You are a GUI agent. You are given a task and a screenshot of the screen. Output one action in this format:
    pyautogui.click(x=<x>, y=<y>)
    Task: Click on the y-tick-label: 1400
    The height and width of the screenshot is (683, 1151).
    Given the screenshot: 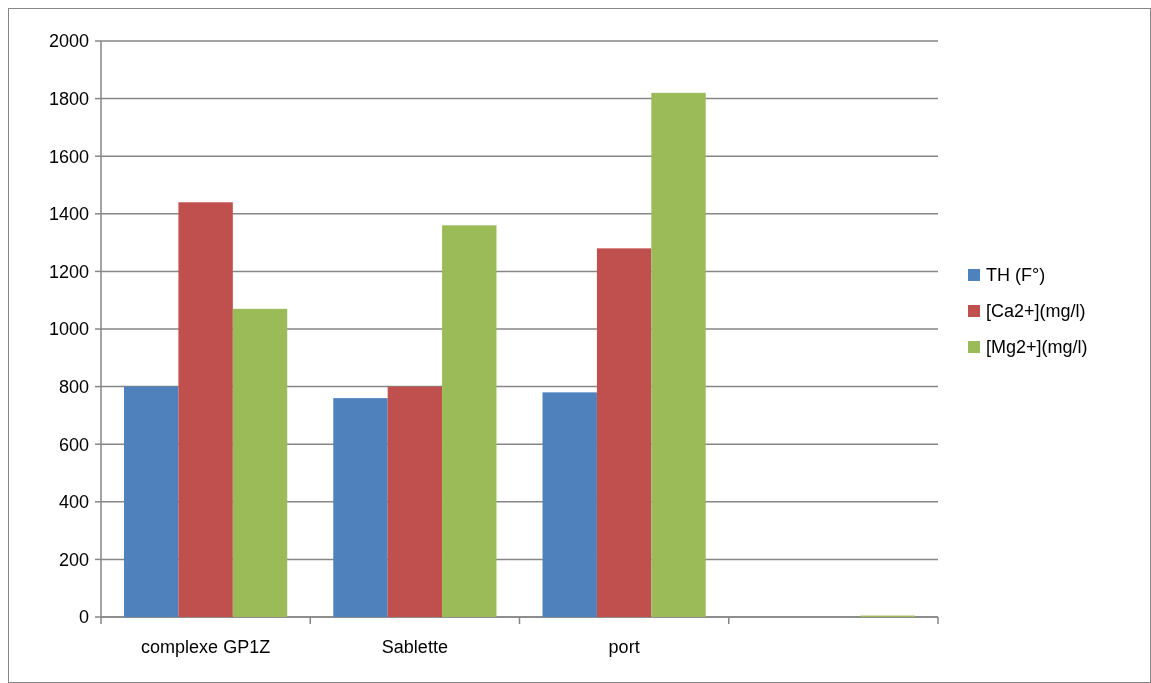 What is the action you would take?
    pyautogui.click(x=68, y=214)
    